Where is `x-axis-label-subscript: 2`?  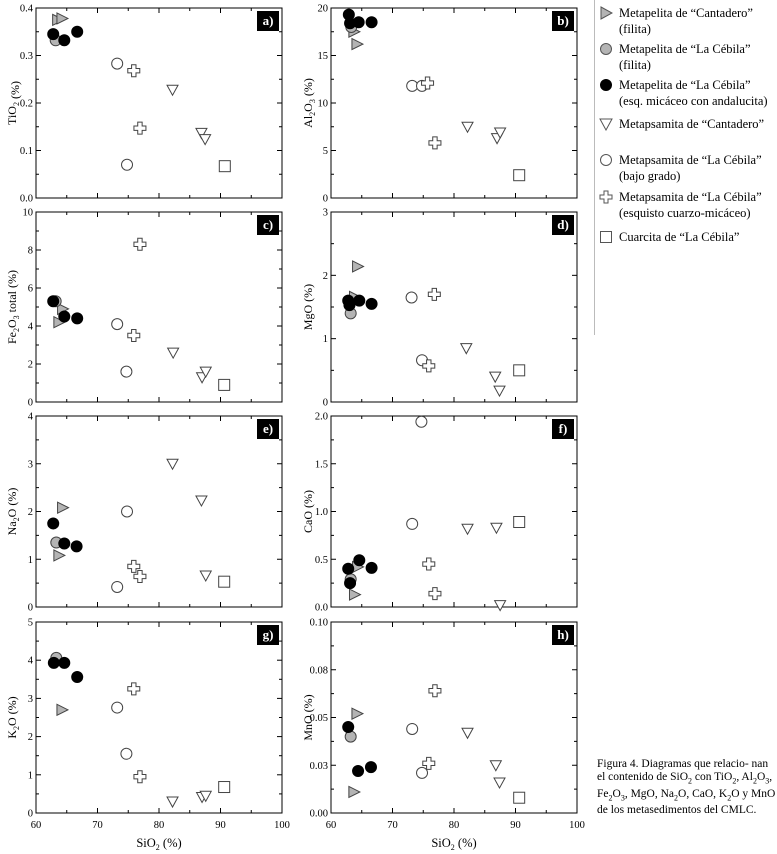
x-axis-label-subscript: 2 is located at coordinates (158, 847).